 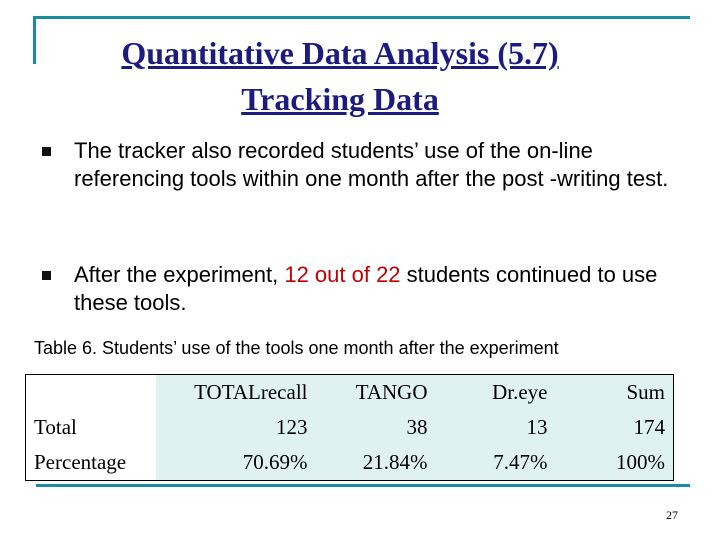 What do you see at coordinates (614, 427) in the screenshot?
I see `table-cell: 174` at bounding box center [614, 427].